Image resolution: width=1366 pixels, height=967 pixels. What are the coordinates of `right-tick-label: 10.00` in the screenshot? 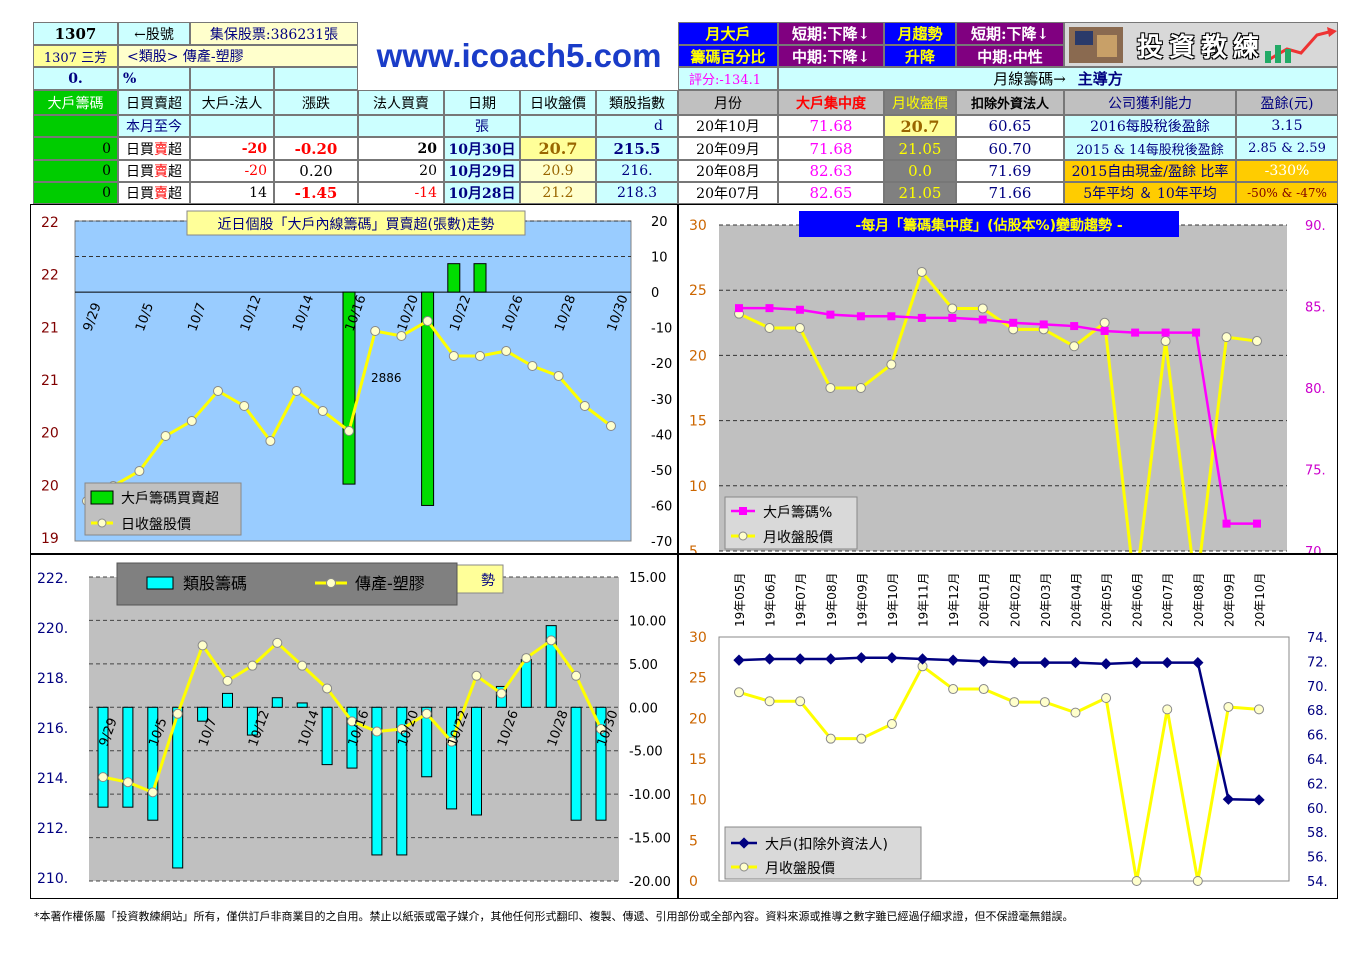 It's located at (647, 621).